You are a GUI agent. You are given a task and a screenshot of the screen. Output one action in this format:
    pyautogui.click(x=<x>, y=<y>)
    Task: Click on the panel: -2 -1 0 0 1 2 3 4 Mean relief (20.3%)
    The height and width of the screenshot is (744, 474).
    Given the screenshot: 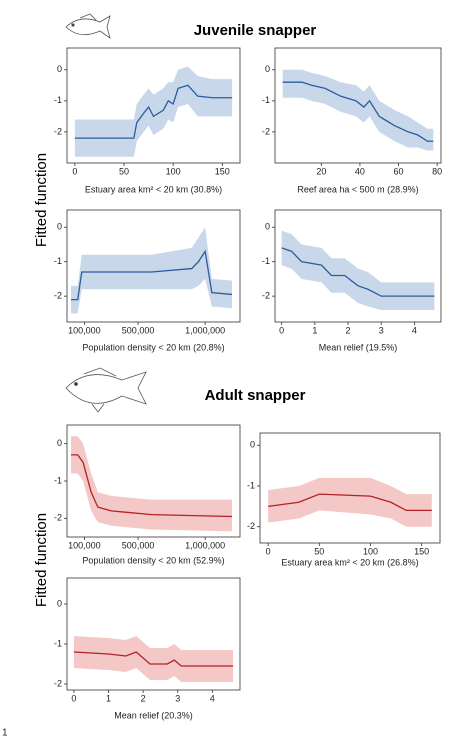 What is the action you would take?
    pyautogui.click(x=147, y=648)
    